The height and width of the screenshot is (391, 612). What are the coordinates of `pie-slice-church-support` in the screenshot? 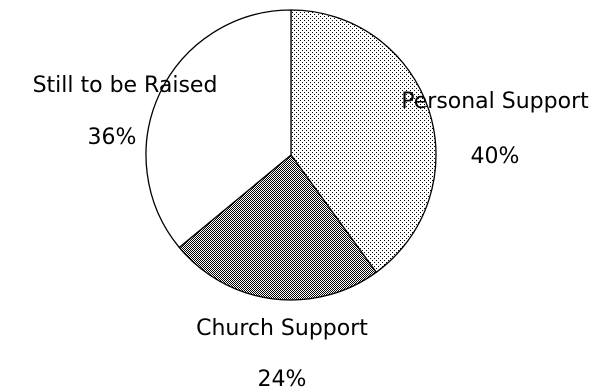 It's located at (278, 227).